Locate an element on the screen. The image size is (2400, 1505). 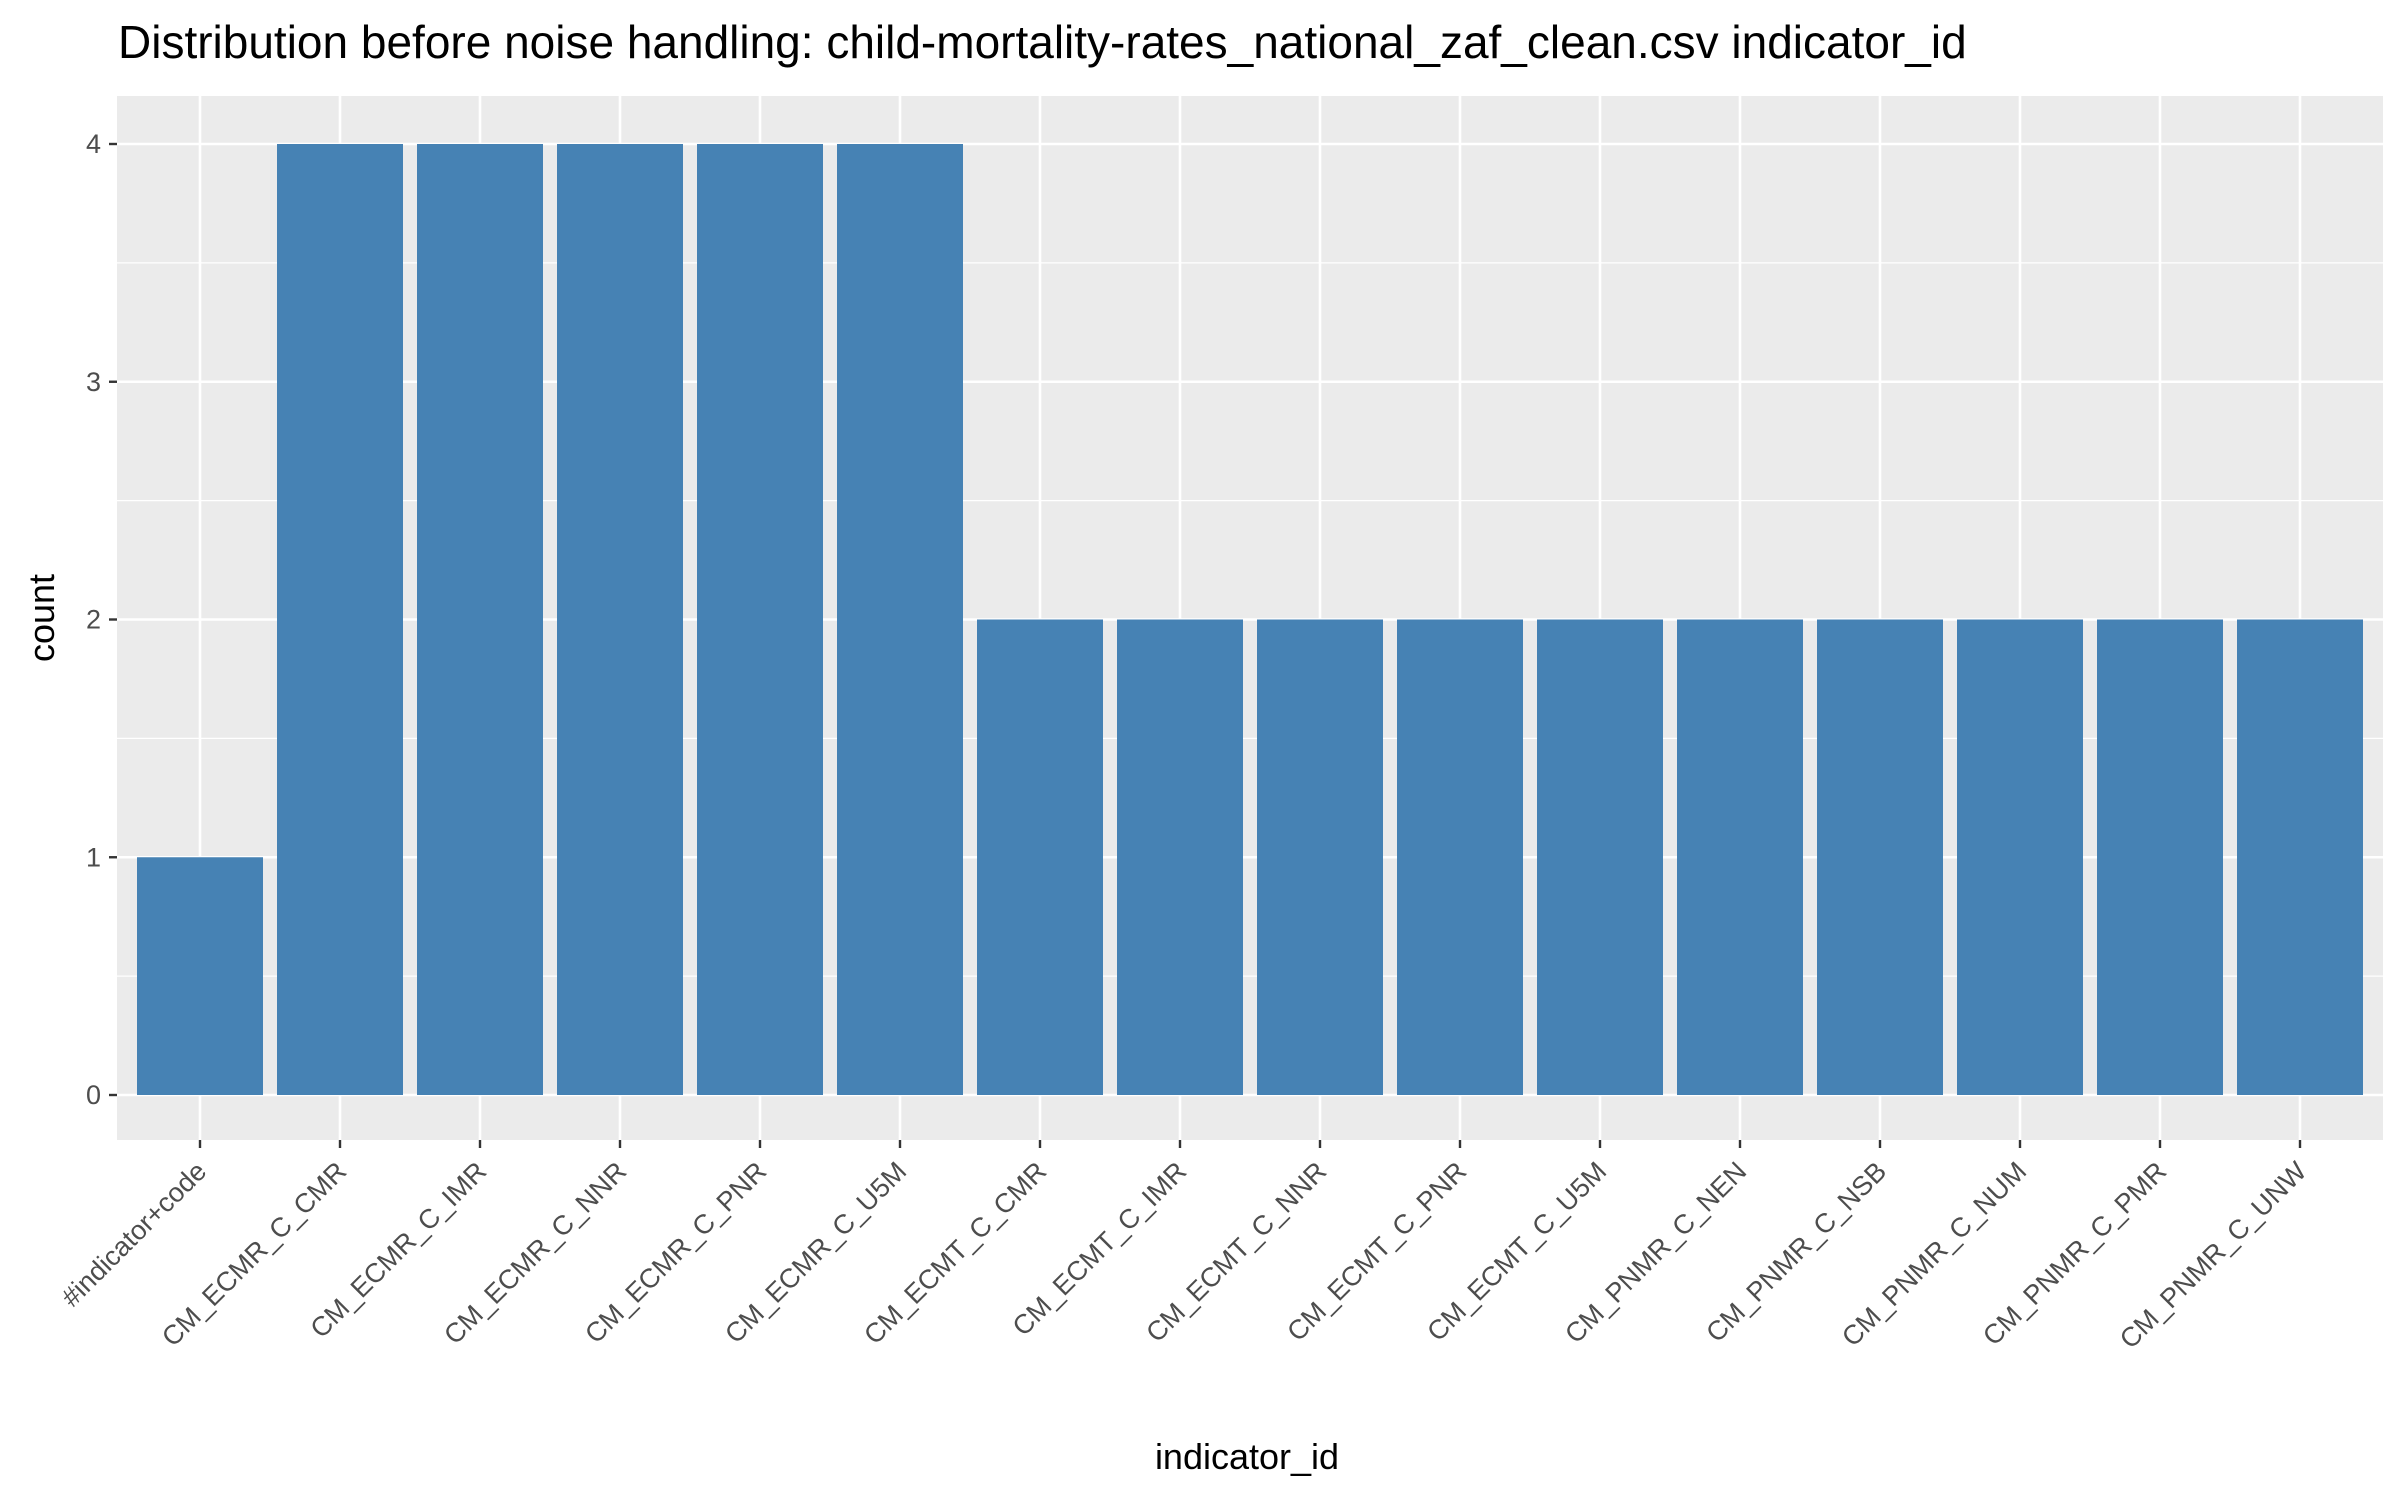
y-tick-label: 4 is located at coordinates (93, 144).